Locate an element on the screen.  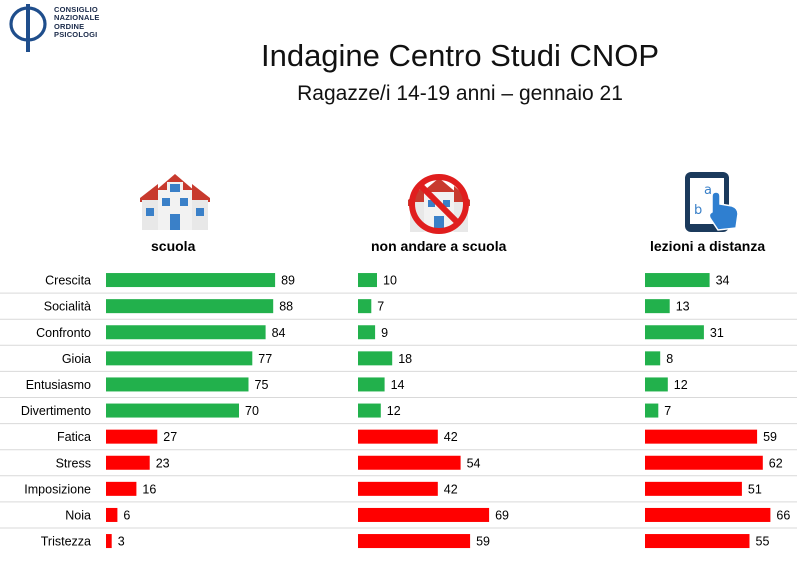
value-label-lezioni-a-distanza-socialita: 13 is located at coordinates (683, 307).